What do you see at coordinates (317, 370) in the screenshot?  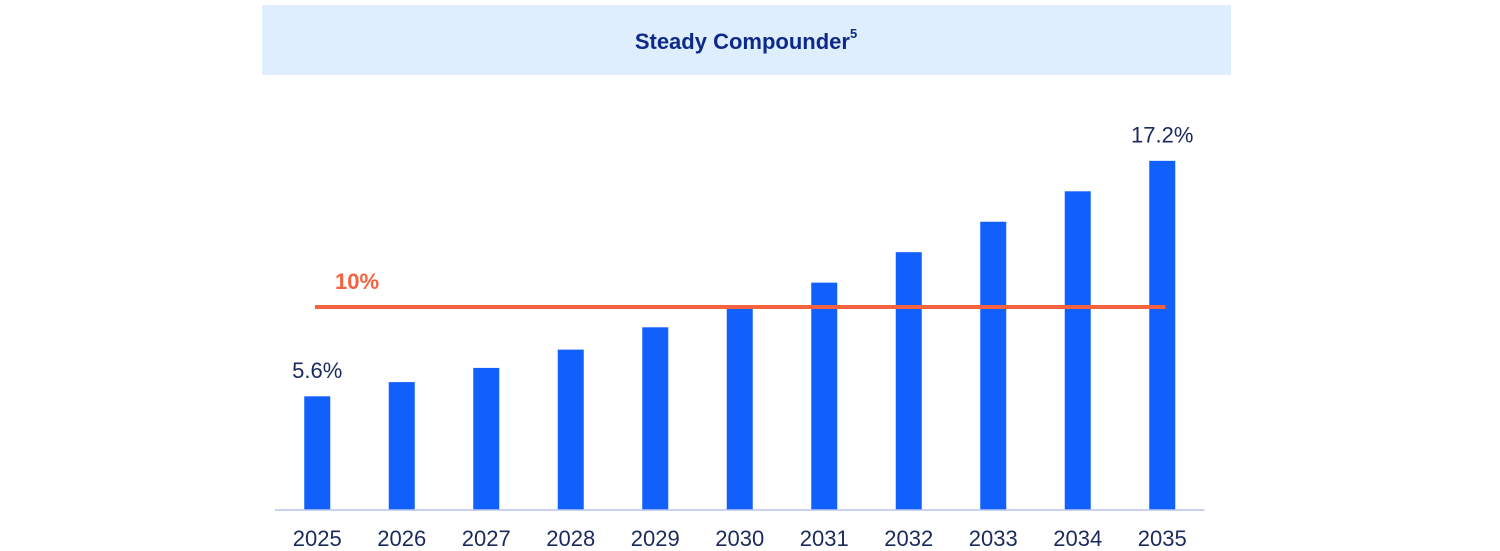 I see `data-label: 5.6%` at bounding box center [317, 370].